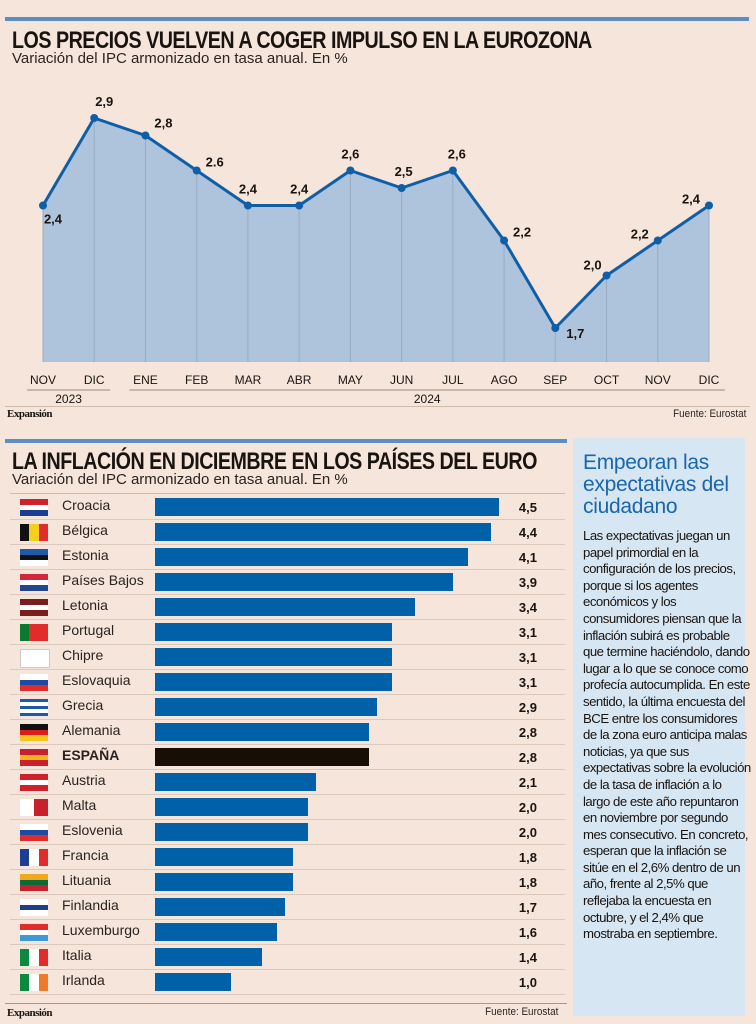 This screenshot has height=1024, width=756. What do you see at coordinates (287, 757) in the screenshot?
I see `bar-row: ESPAÑA 2,8` at bounding box center [287, 757].